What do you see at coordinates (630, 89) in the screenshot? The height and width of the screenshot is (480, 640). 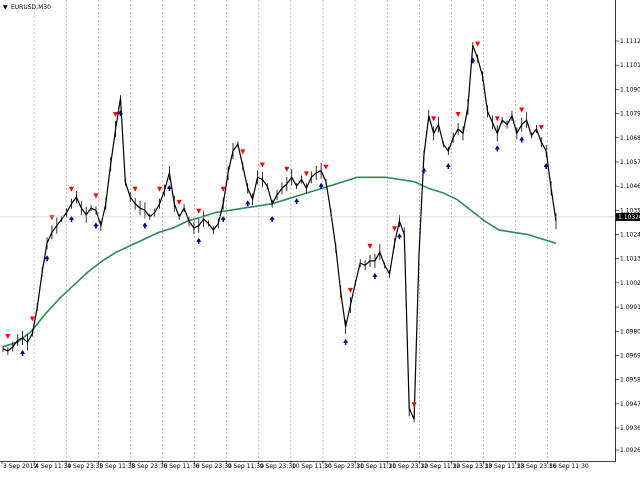 I see `y-tick-label: 1.10900` at bounding box center [630, 89].